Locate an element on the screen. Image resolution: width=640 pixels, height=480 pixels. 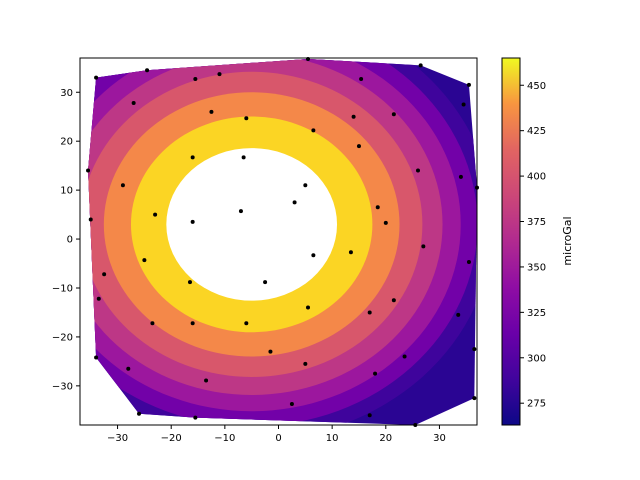
colorbar: 275 300 325 350 375 400 425 450 microGal is located at coordinates (537, 241).